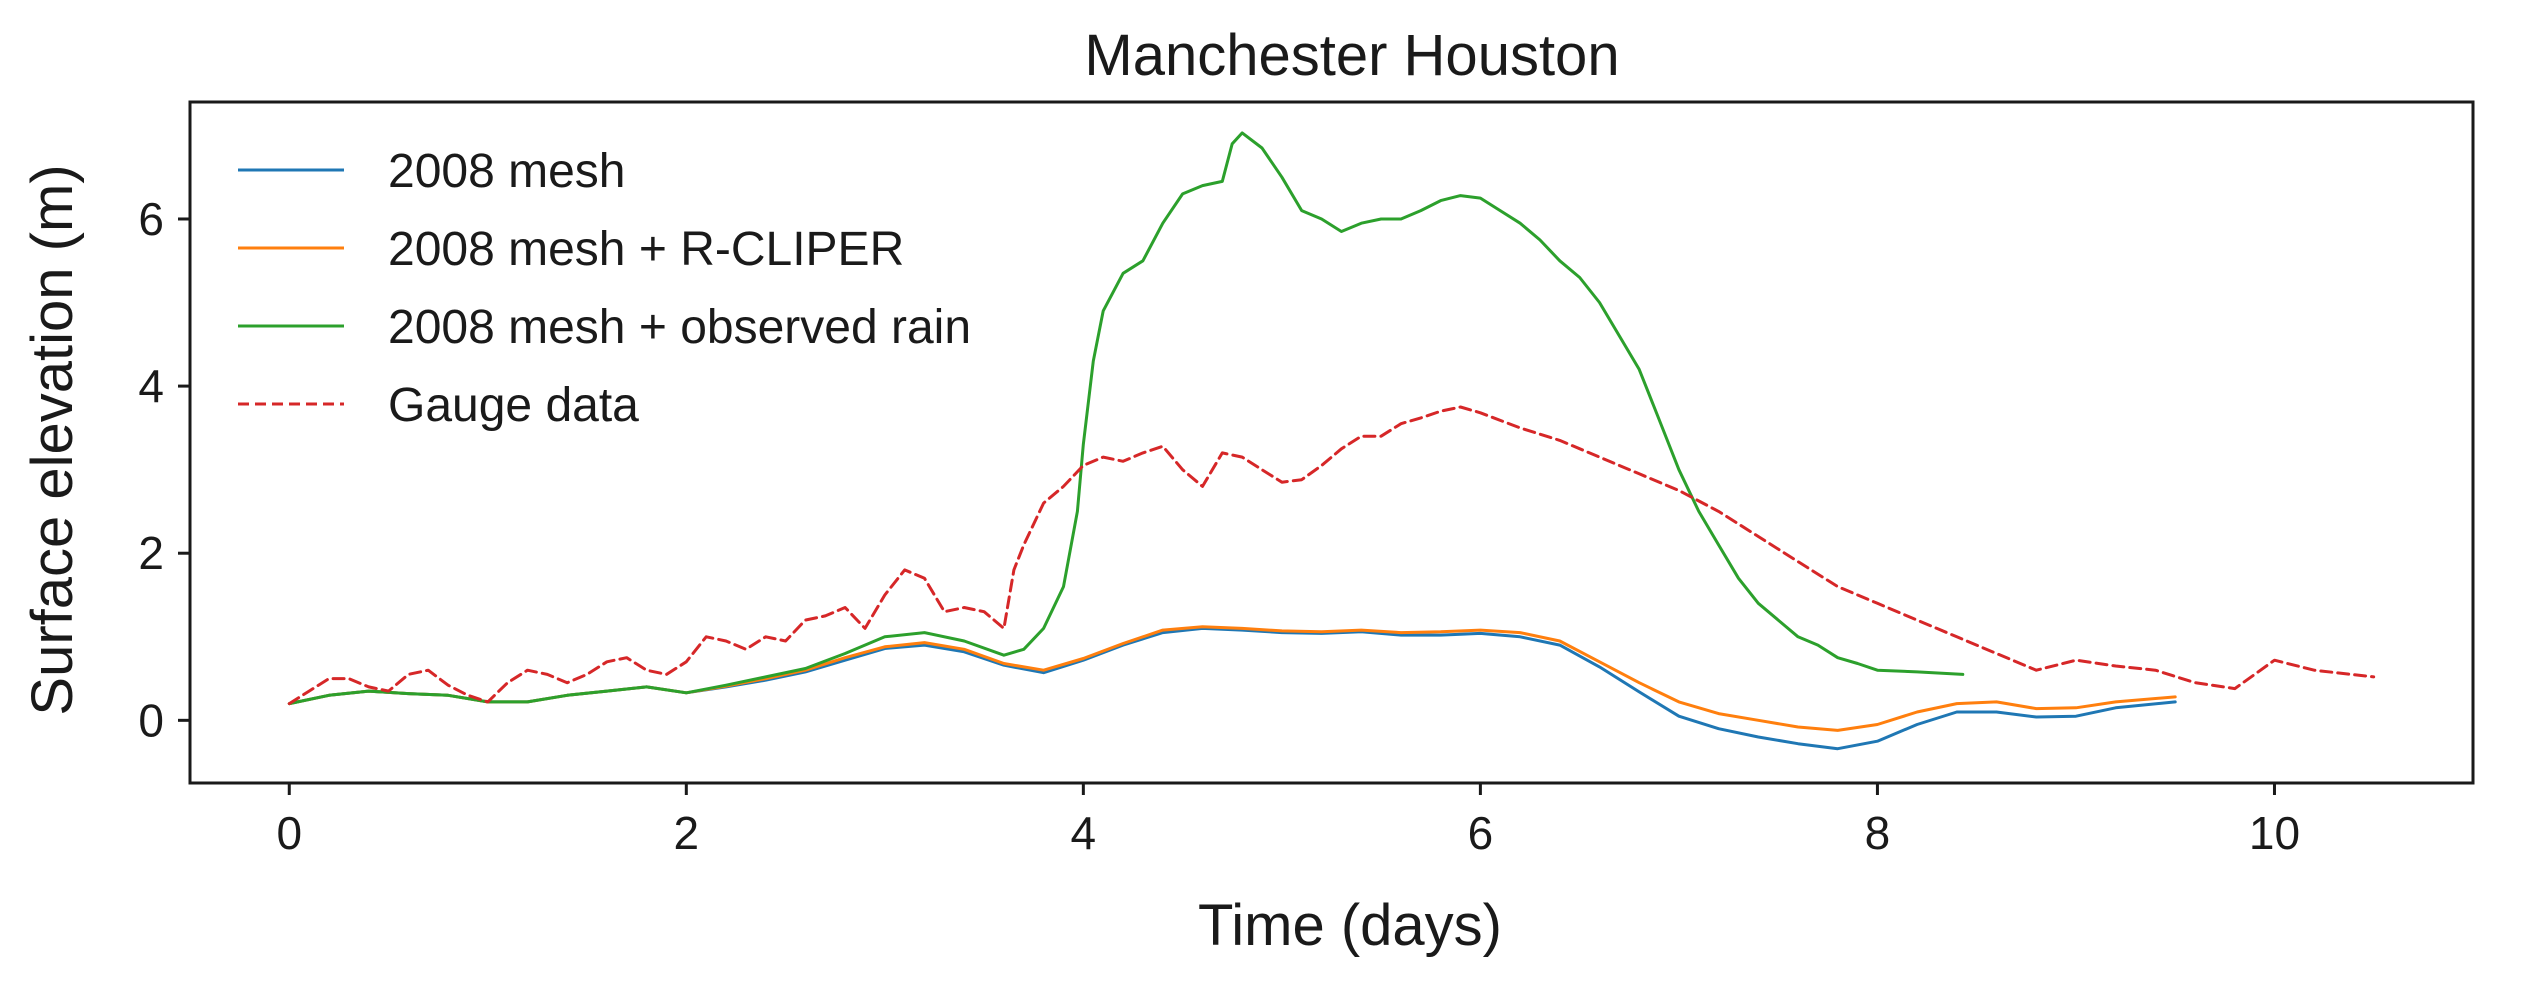 Image resolution: width=2543 pixels, height=989 pixels. I want to click on y-axis-label: Surface elevation (m), so click(52, 439).